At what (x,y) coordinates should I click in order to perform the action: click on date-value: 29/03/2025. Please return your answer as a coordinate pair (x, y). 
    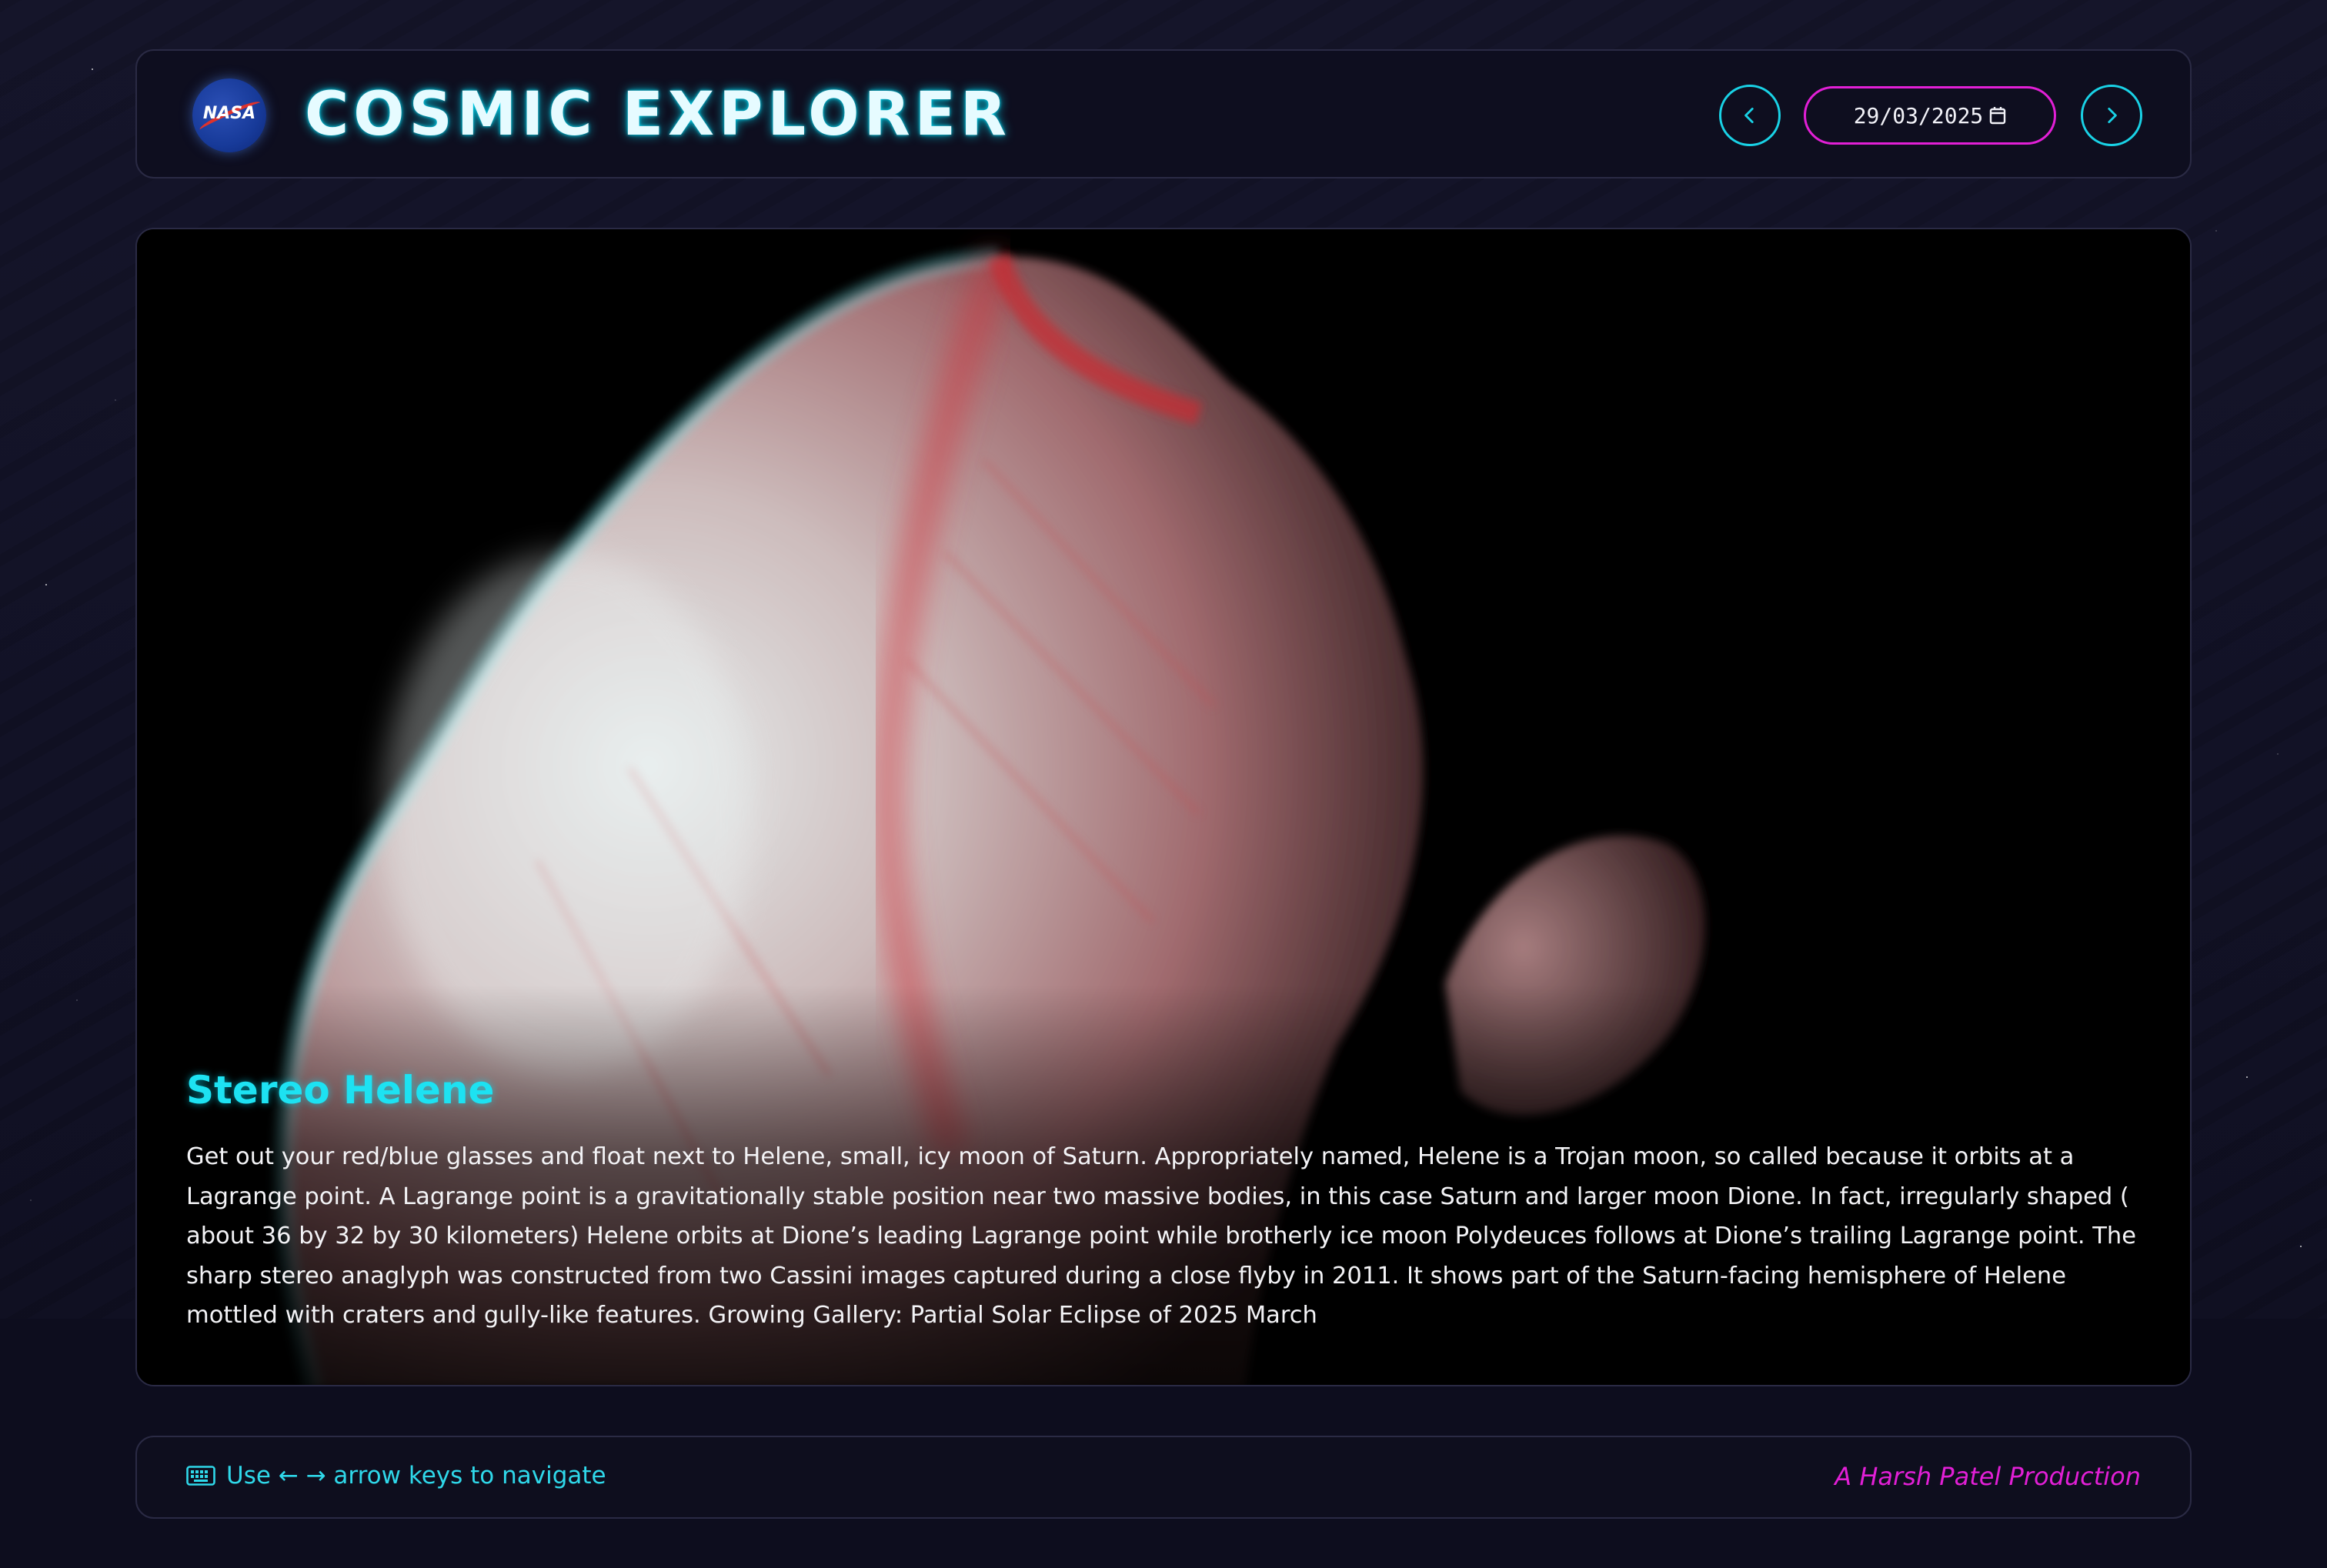
    Looking at the image, I should click on (1918, 115).